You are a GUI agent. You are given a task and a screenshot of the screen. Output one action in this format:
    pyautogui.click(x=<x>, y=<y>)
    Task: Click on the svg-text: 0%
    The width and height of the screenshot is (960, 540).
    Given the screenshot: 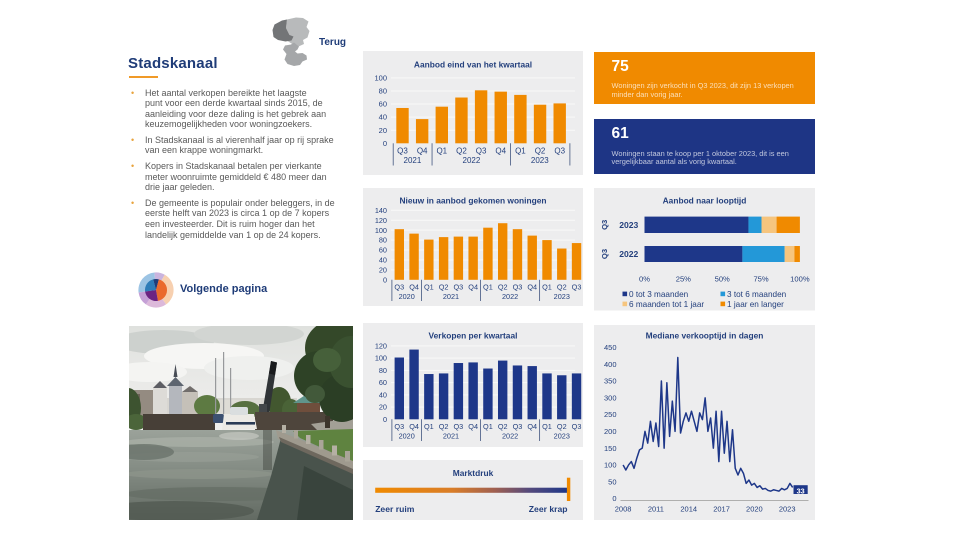 What is the action you would take?
    pyautogui.click(x=644, y=279)
    